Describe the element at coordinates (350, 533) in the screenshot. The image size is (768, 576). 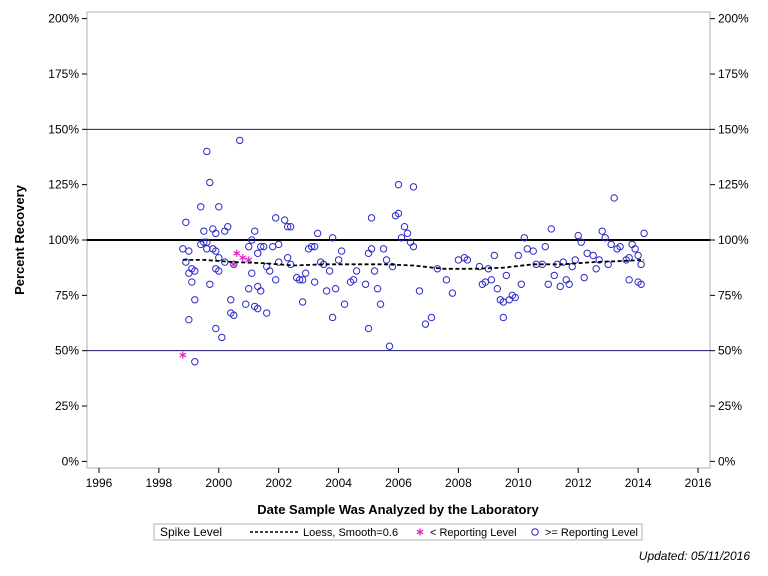
I see `legend-loess-label: Loess, Smooth=0.6` at that location.